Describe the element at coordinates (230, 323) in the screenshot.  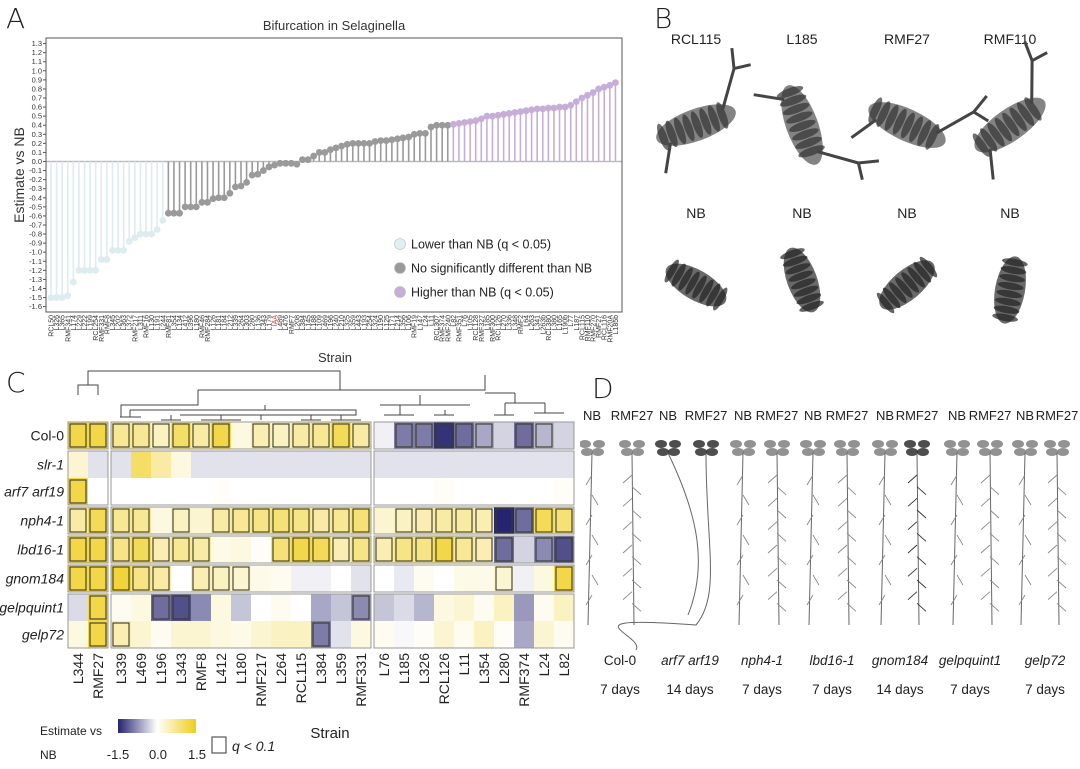
I see `x-tick-label: L212` at that location.